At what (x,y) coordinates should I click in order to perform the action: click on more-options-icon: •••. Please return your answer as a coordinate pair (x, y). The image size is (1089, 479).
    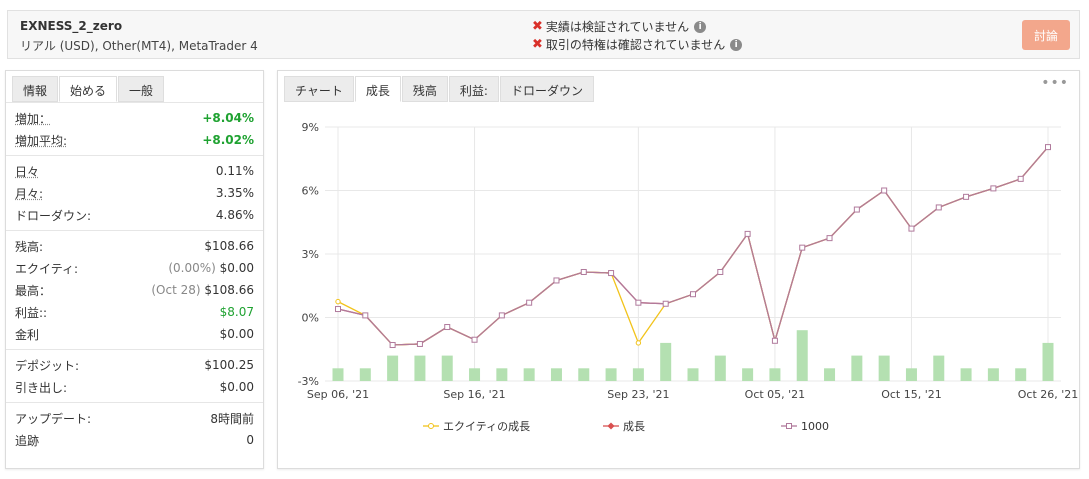
    Looking at the image, I should click on (1055, 83).